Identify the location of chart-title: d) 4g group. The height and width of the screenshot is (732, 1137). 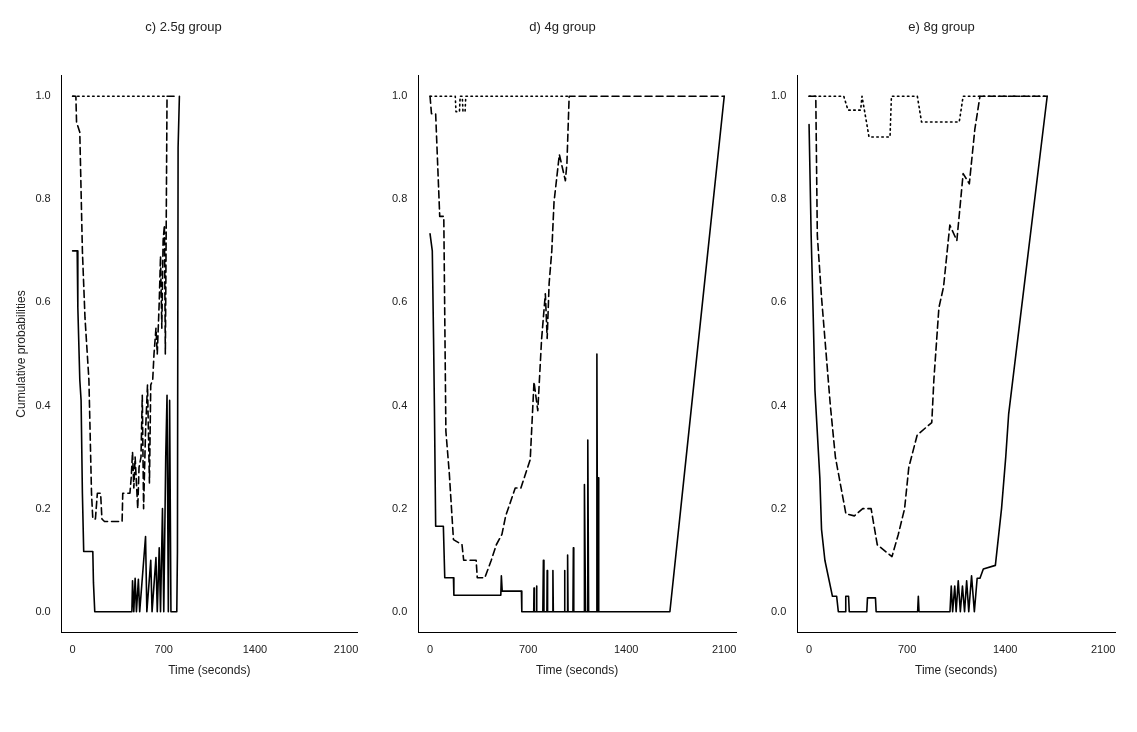
(562, 27).